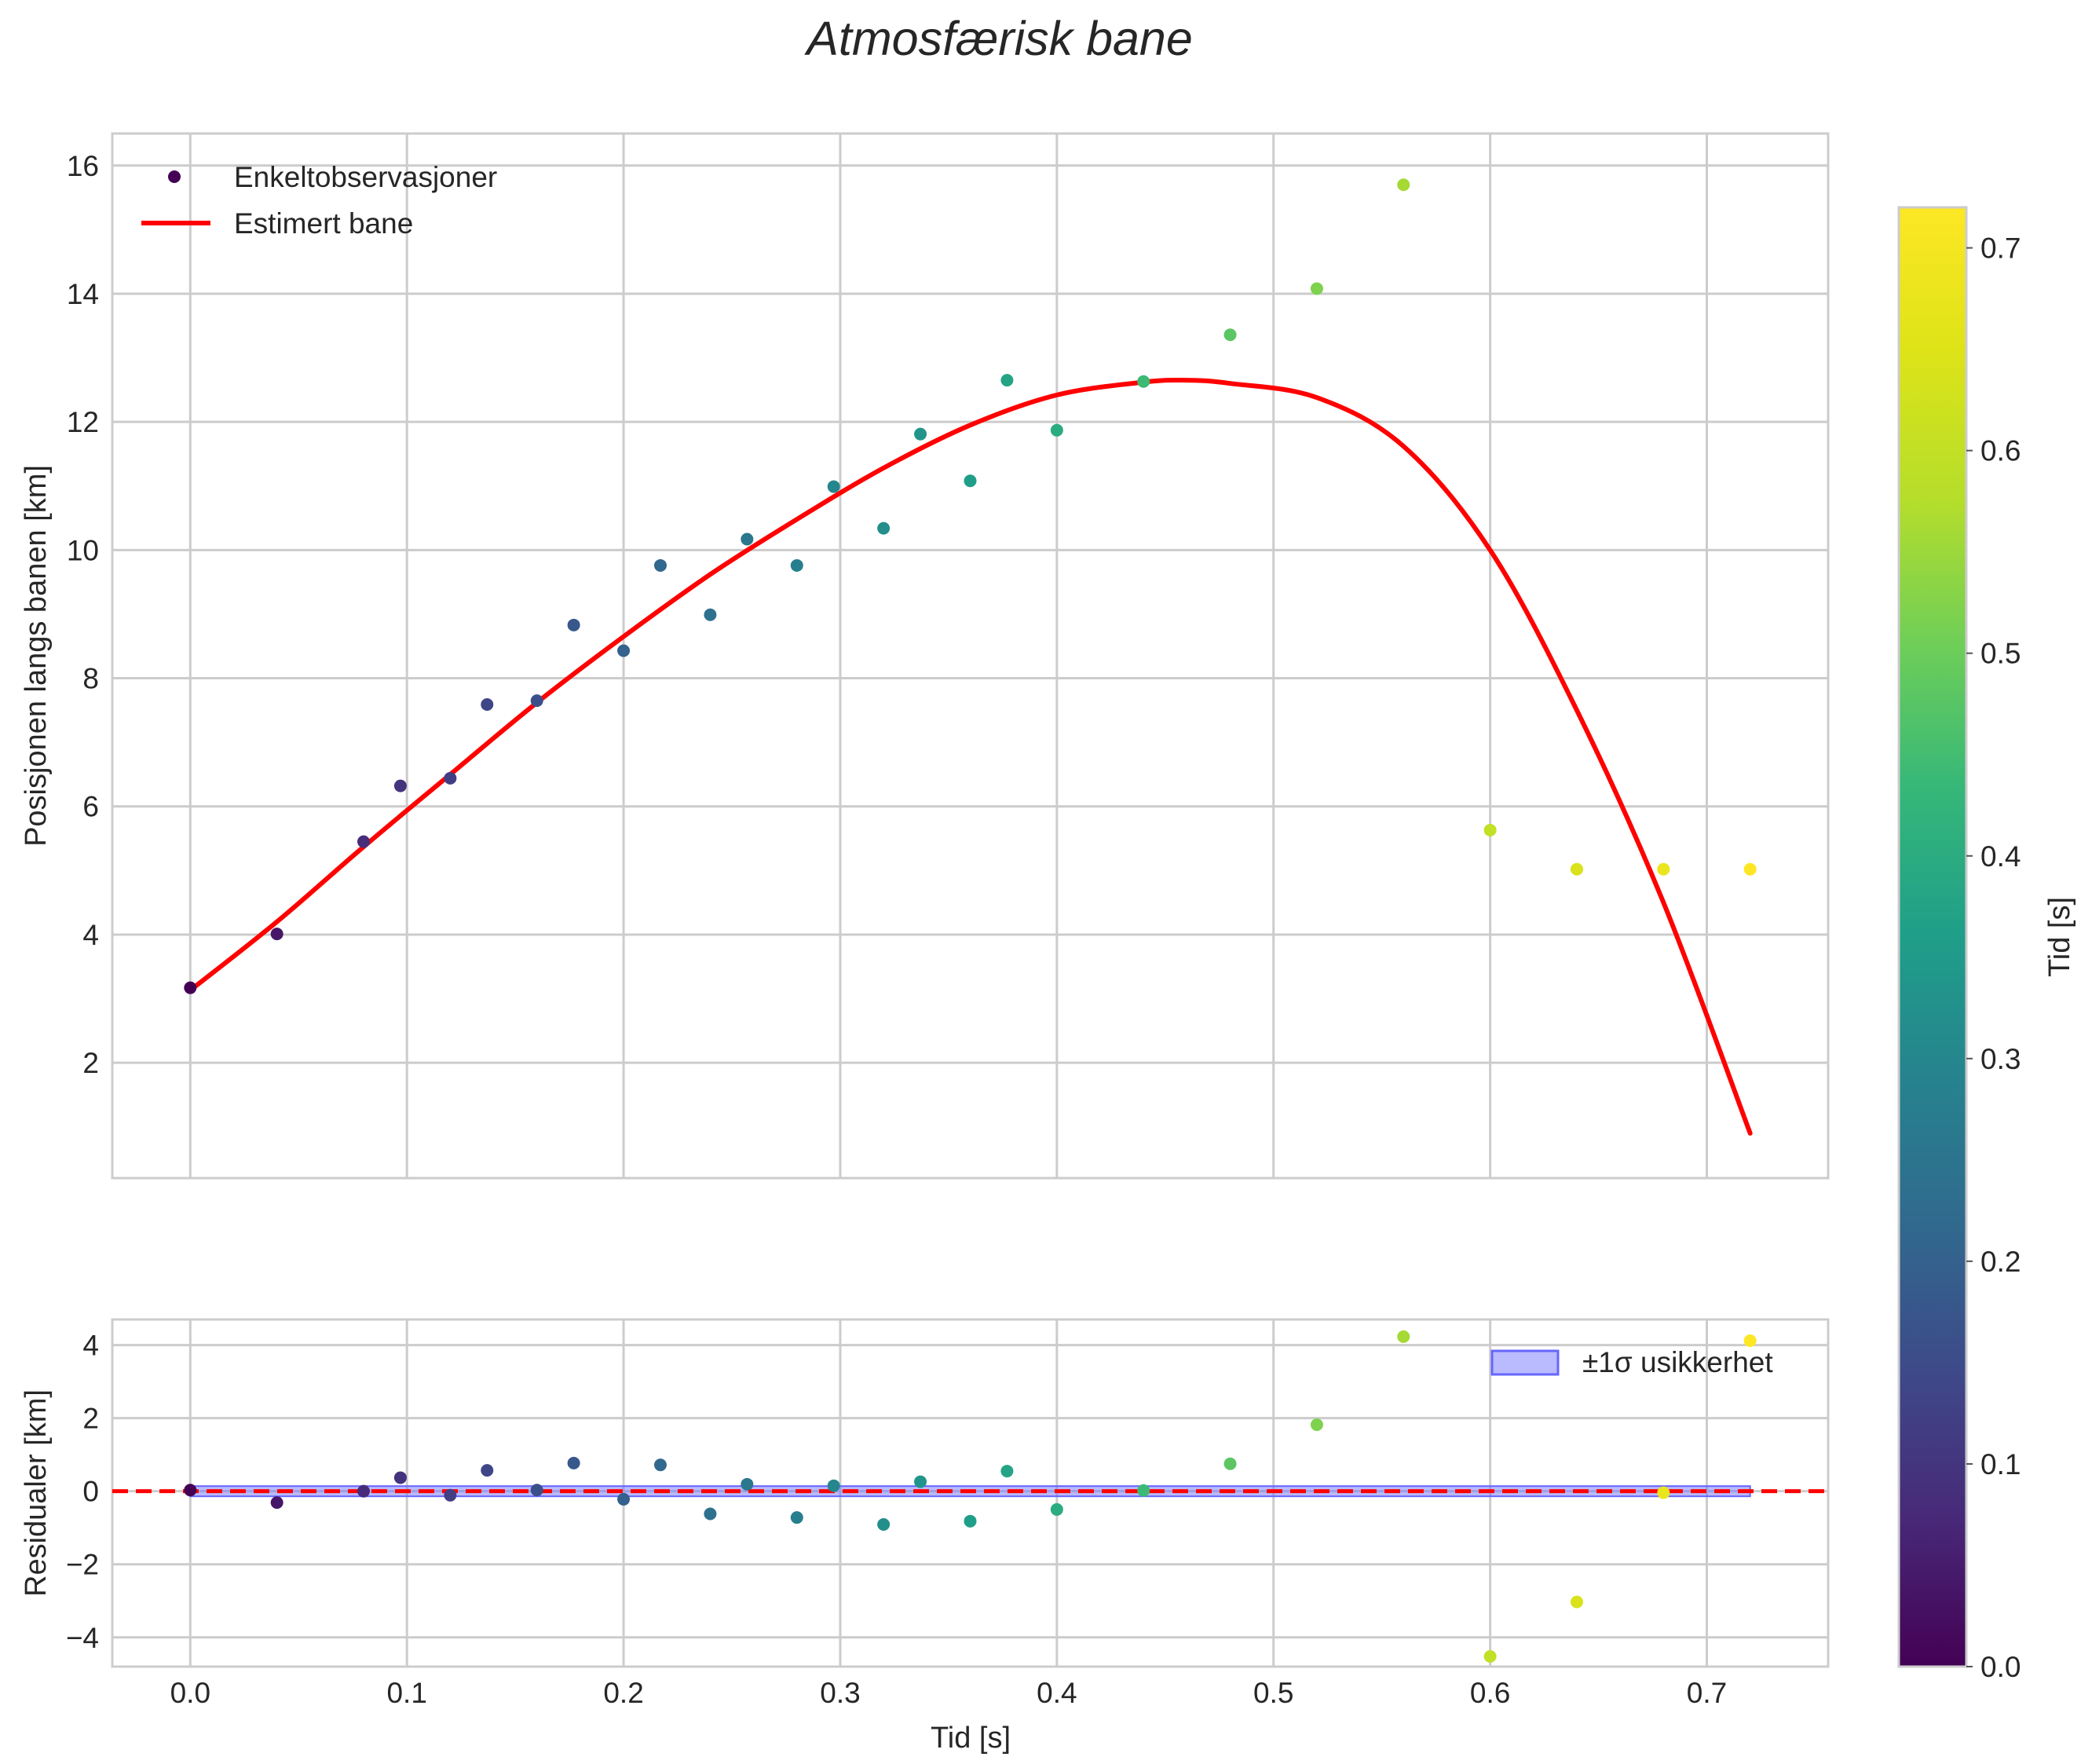 The image size is (2081, 1764). Describe the element at coordinates (971, 1739) in the screenshot. I see `x-axis-label: Tid [s]` at that location.